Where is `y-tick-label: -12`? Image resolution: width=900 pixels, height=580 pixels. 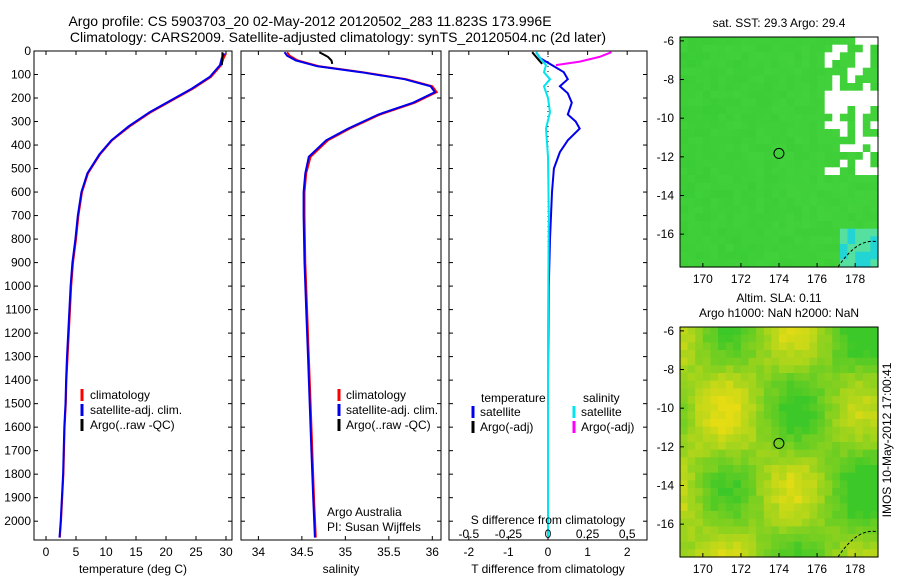 y-tick-label: -12 is located at coordinates (666, 157).